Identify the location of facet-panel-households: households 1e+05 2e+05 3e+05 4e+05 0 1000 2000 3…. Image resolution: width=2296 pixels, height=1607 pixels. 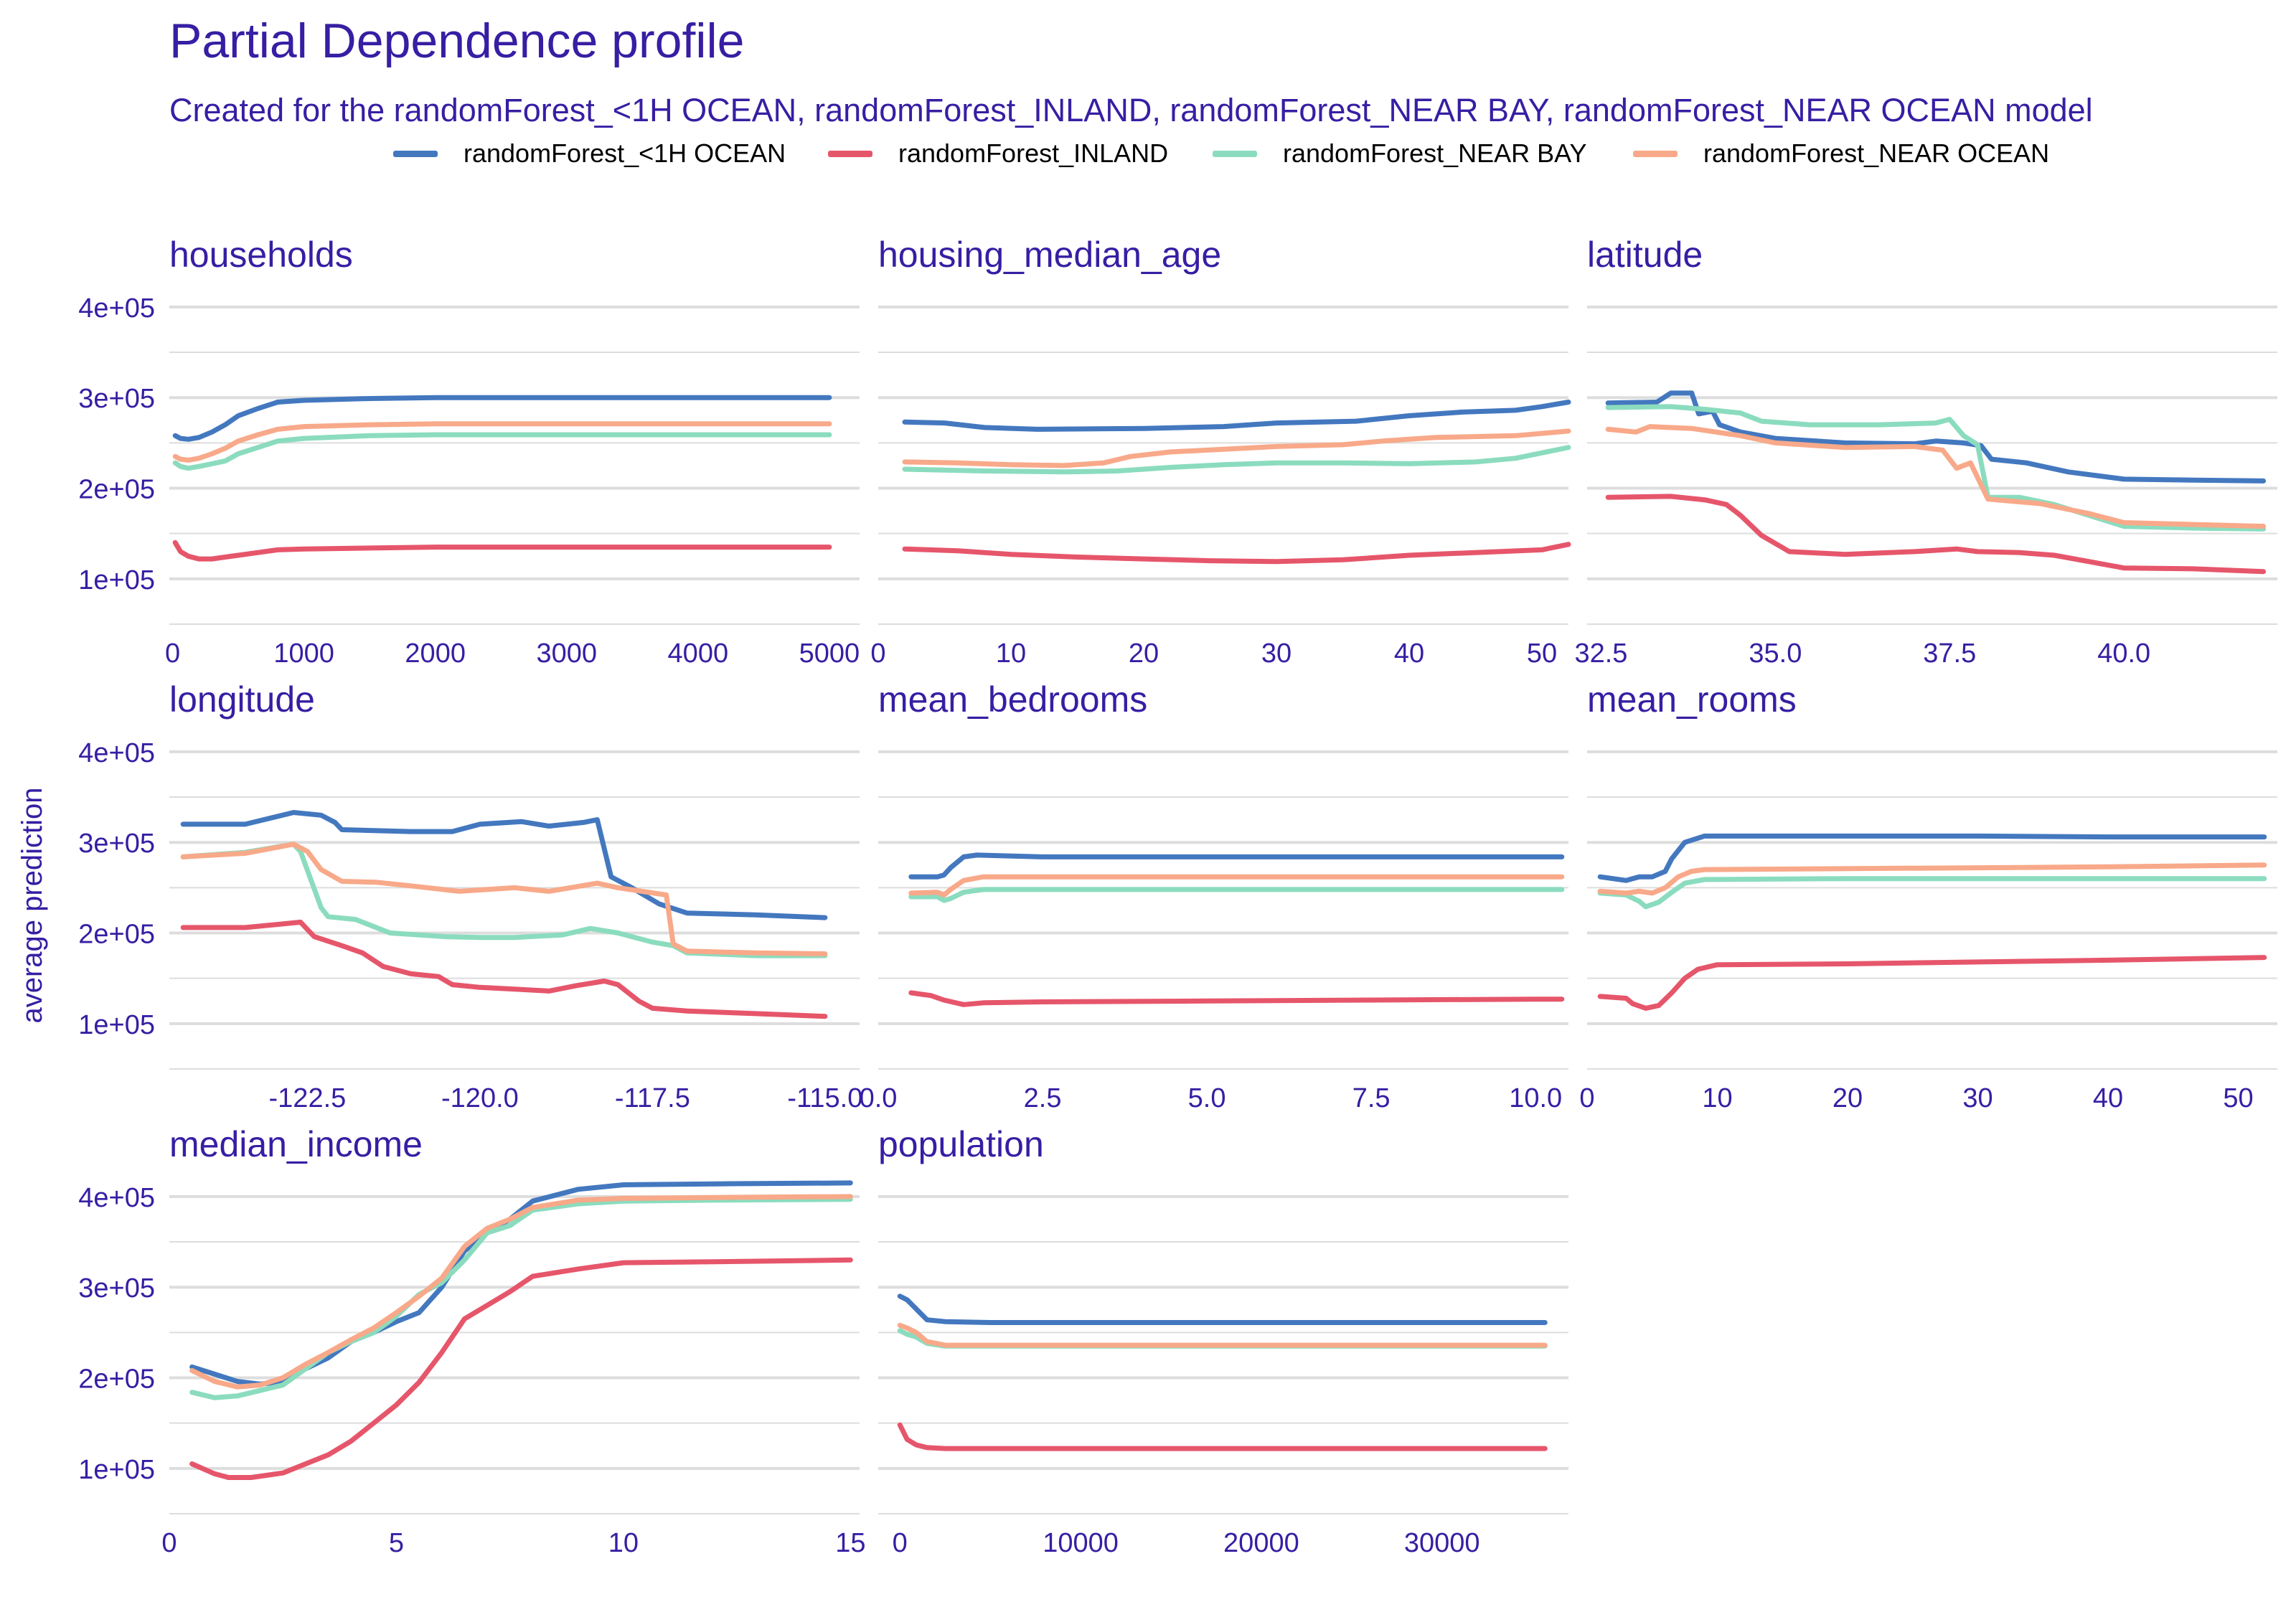
(469, 452).